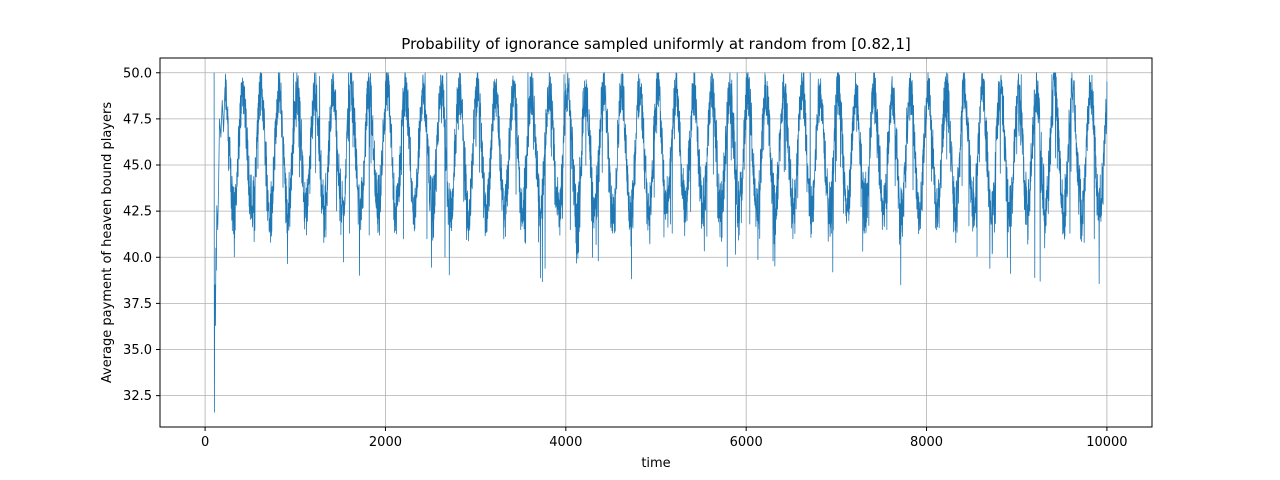 The image size is (1280, 480). Describe the element at coordinates (385, 442) in the screenshot. I see `x-tick-label: 2000` at that location.